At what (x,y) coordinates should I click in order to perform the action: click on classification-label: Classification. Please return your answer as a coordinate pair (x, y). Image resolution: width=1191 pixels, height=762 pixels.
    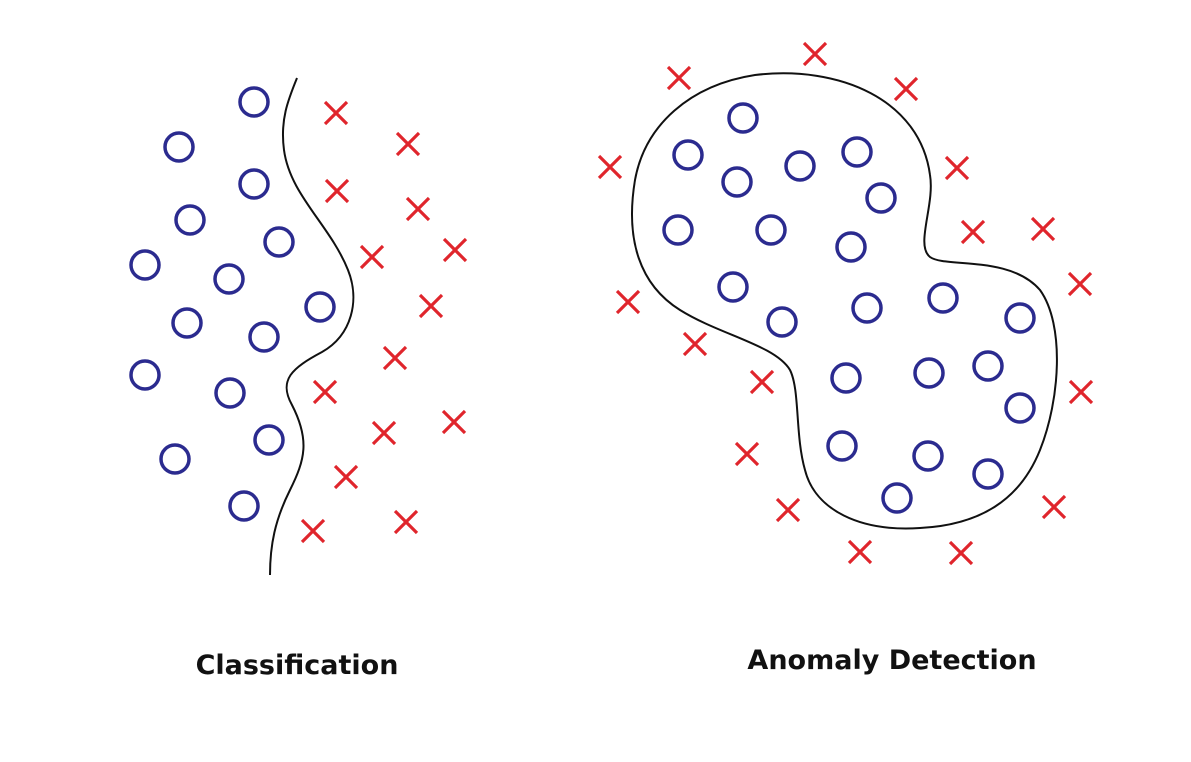
    Looking at the image, I should click on (297, 665).